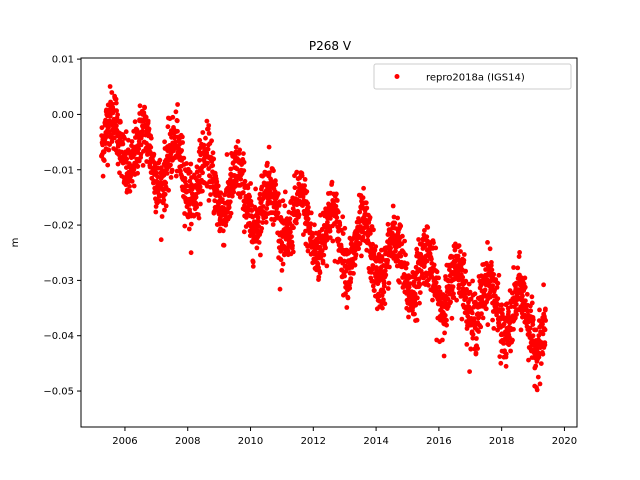 The image size is (640, 480). Describe the element at coordinates (375, 441) in the screenshot. I see `x-tick-label: 2014` at that location.